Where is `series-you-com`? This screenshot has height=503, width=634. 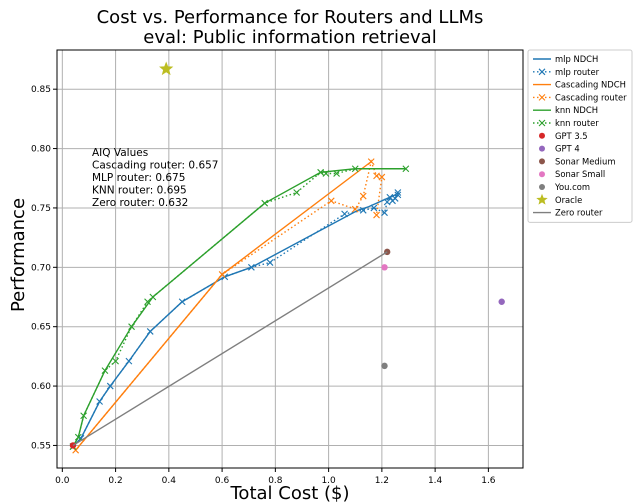
series-you-com is located at coordinates (384, 366).